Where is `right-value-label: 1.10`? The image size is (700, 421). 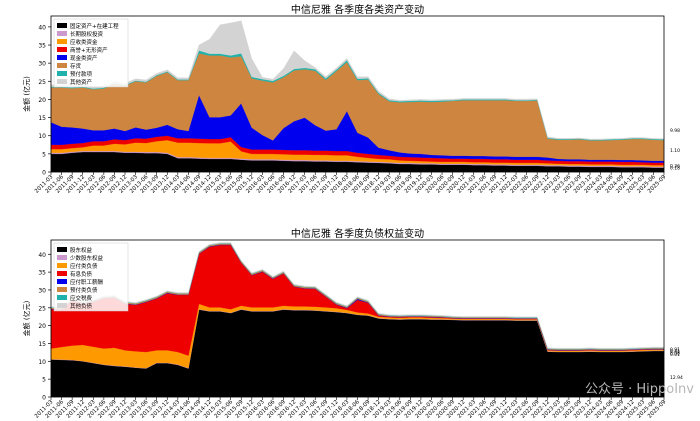 right-value-label: 1.10 is located at coordinates (675, 151).